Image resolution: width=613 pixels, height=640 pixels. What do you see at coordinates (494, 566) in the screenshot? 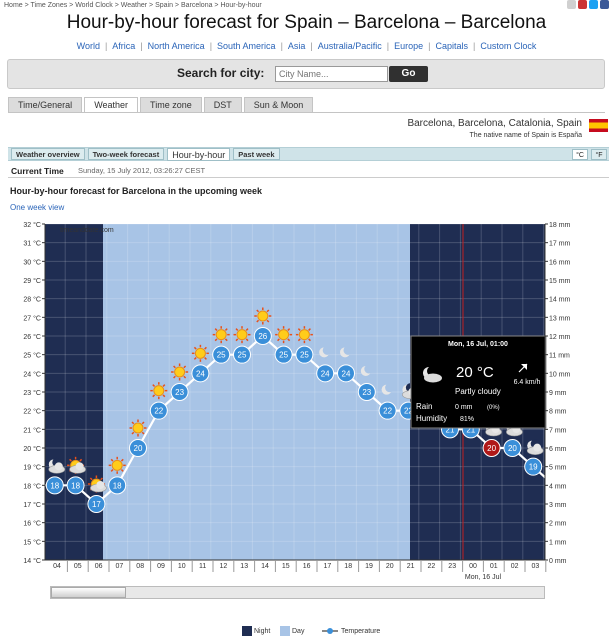
I see `x-tick-label: 01` at bounding box center [494, 566].